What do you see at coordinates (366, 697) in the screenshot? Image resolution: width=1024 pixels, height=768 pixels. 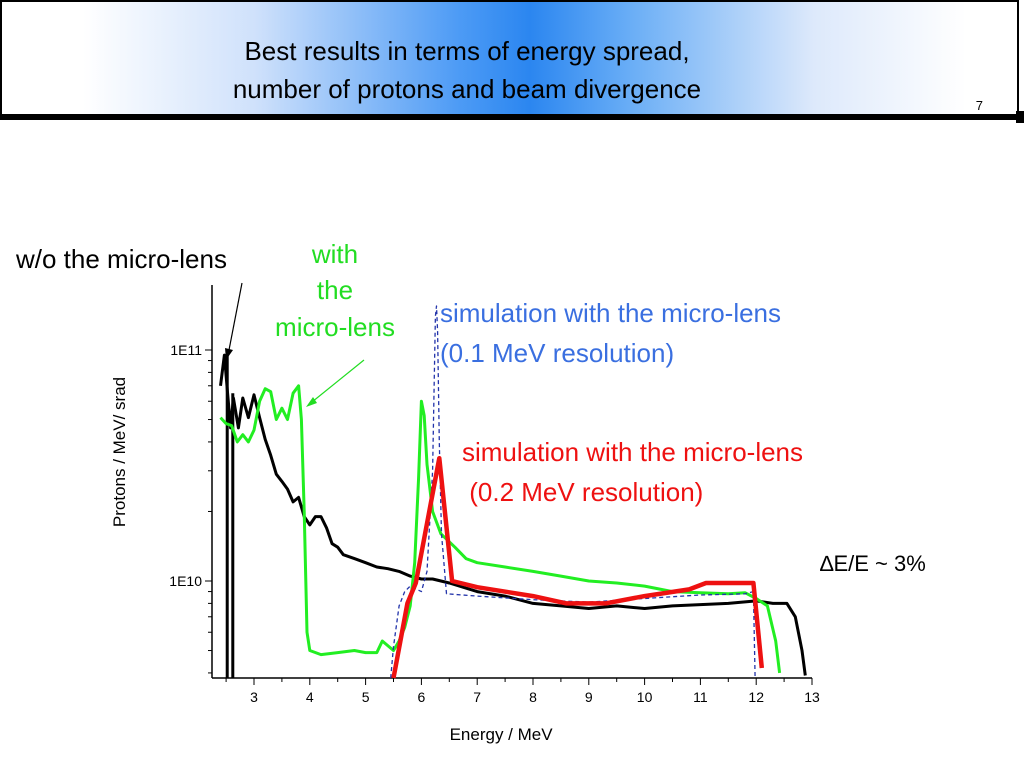 I see `x-tick-label: 5` at bounding box center [366, 697].